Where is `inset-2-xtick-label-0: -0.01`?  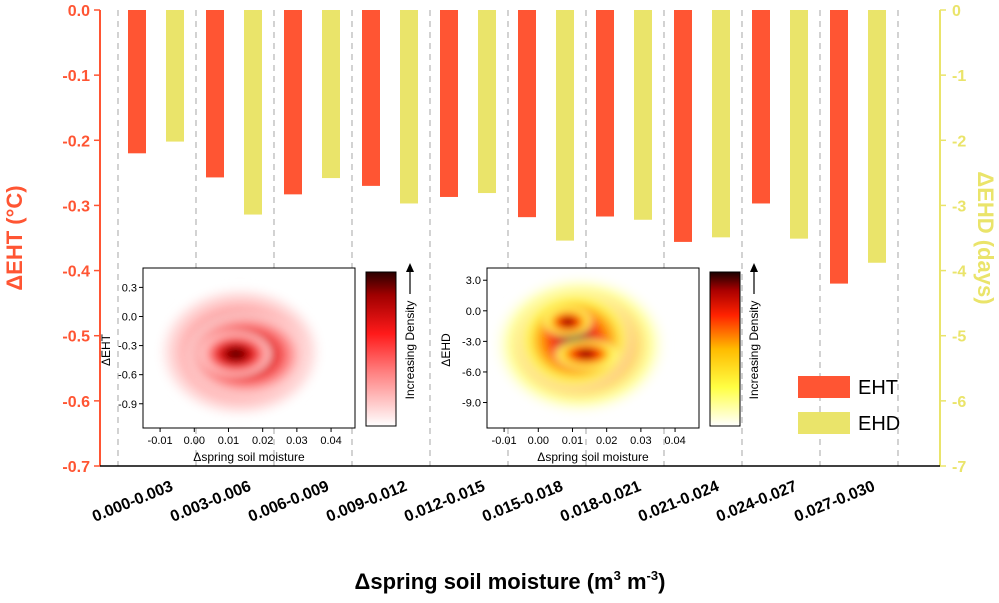
inset-2-xtick-label-0: -0.01 is located at coordinates (504, 441).